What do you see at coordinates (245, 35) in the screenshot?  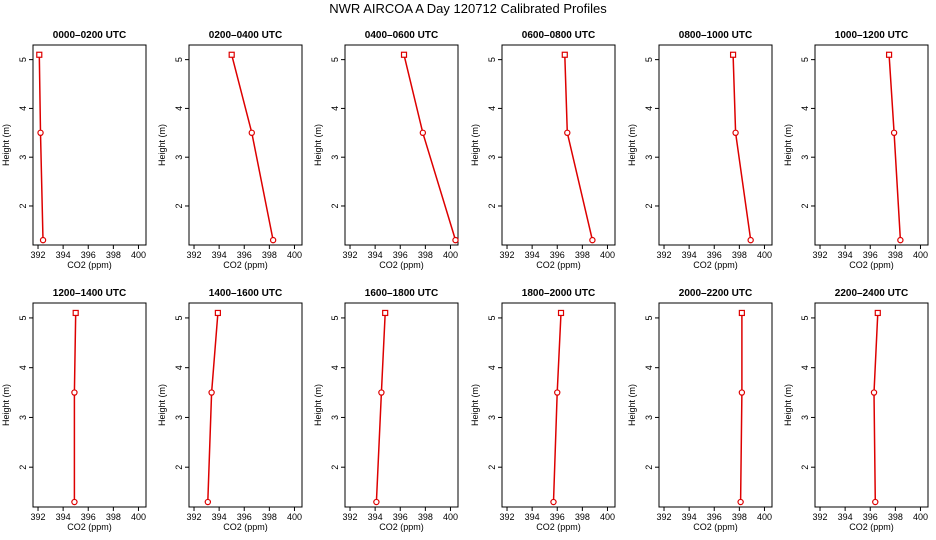 I see `panel-title: 0200–0400 UTC` at bounding box center [245, 35].